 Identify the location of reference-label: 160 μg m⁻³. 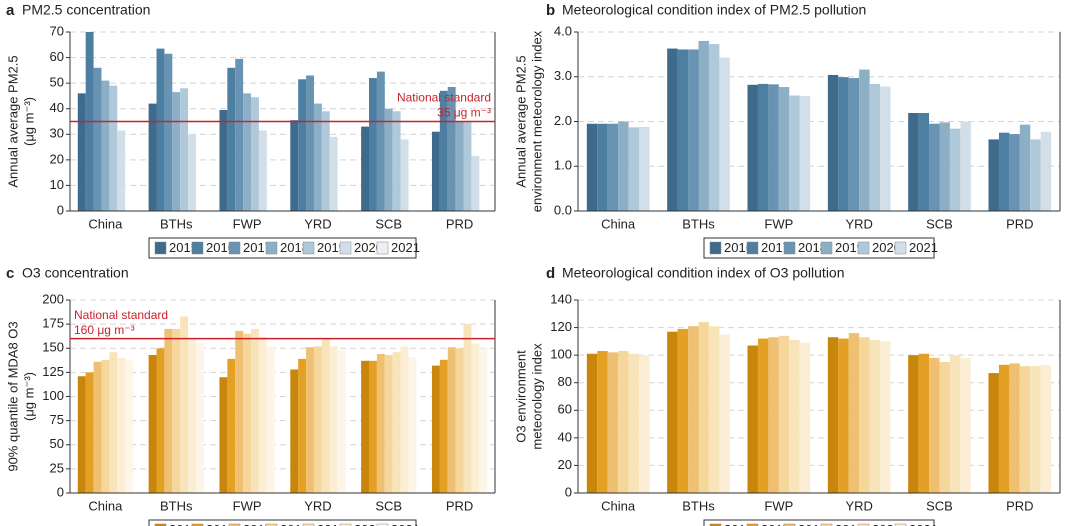
(104, 330).